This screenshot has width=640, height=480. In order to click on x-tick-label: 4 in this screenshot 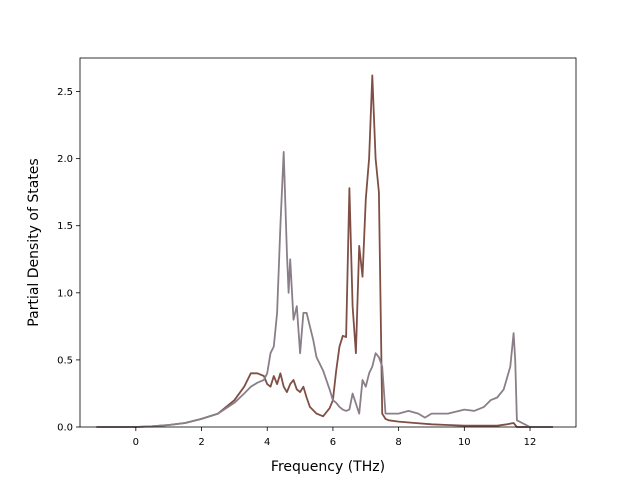, I will do `click(267, 442)`.